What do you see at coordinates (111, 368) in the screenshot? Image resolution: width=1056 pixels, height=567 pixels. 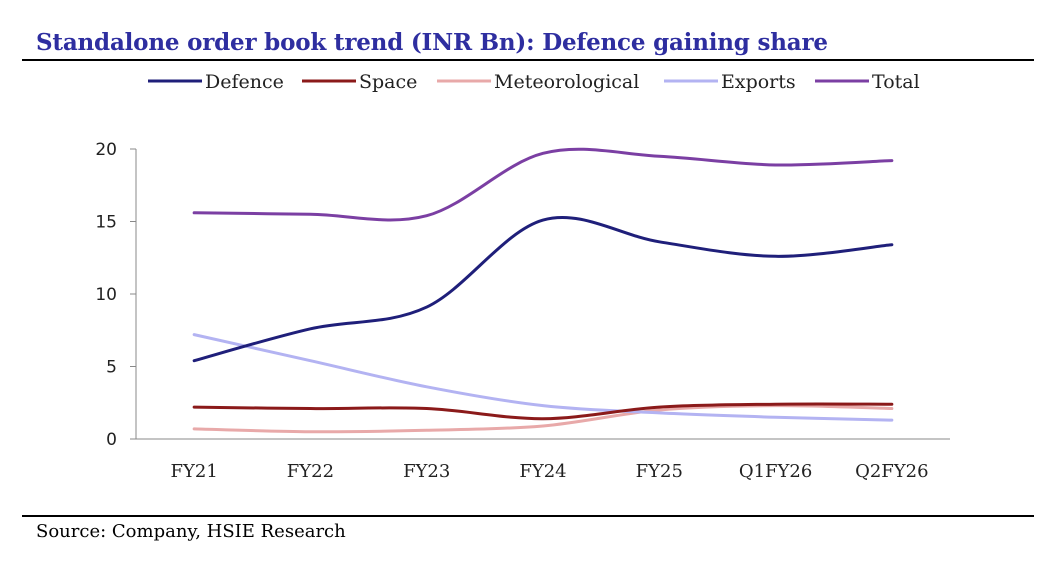 I see `y-tick-label: 5` at bounding box center [111, 368].